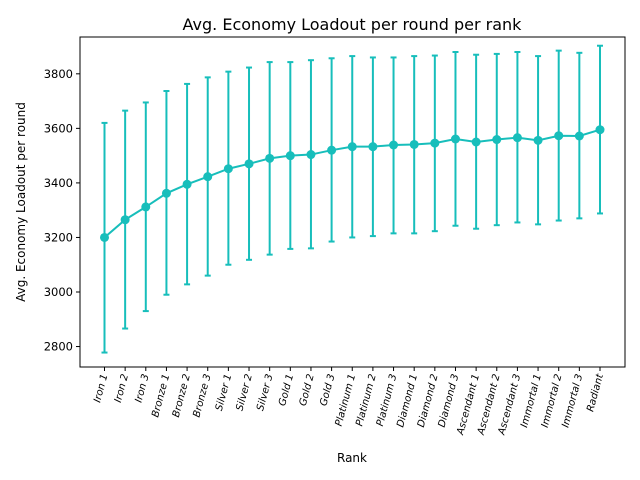  Describe the element at coordinates (307, 390) in the screenshot. I see `x-tick-label: Gold 2` at that location.